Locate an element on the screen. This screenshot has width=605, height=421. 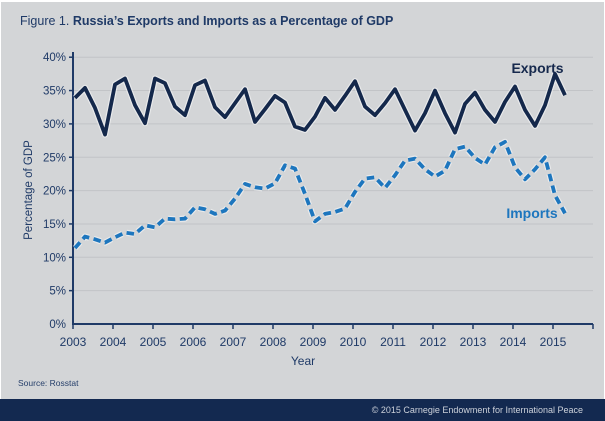
y-tick-label: 25% is located at coordinates (54, 158).